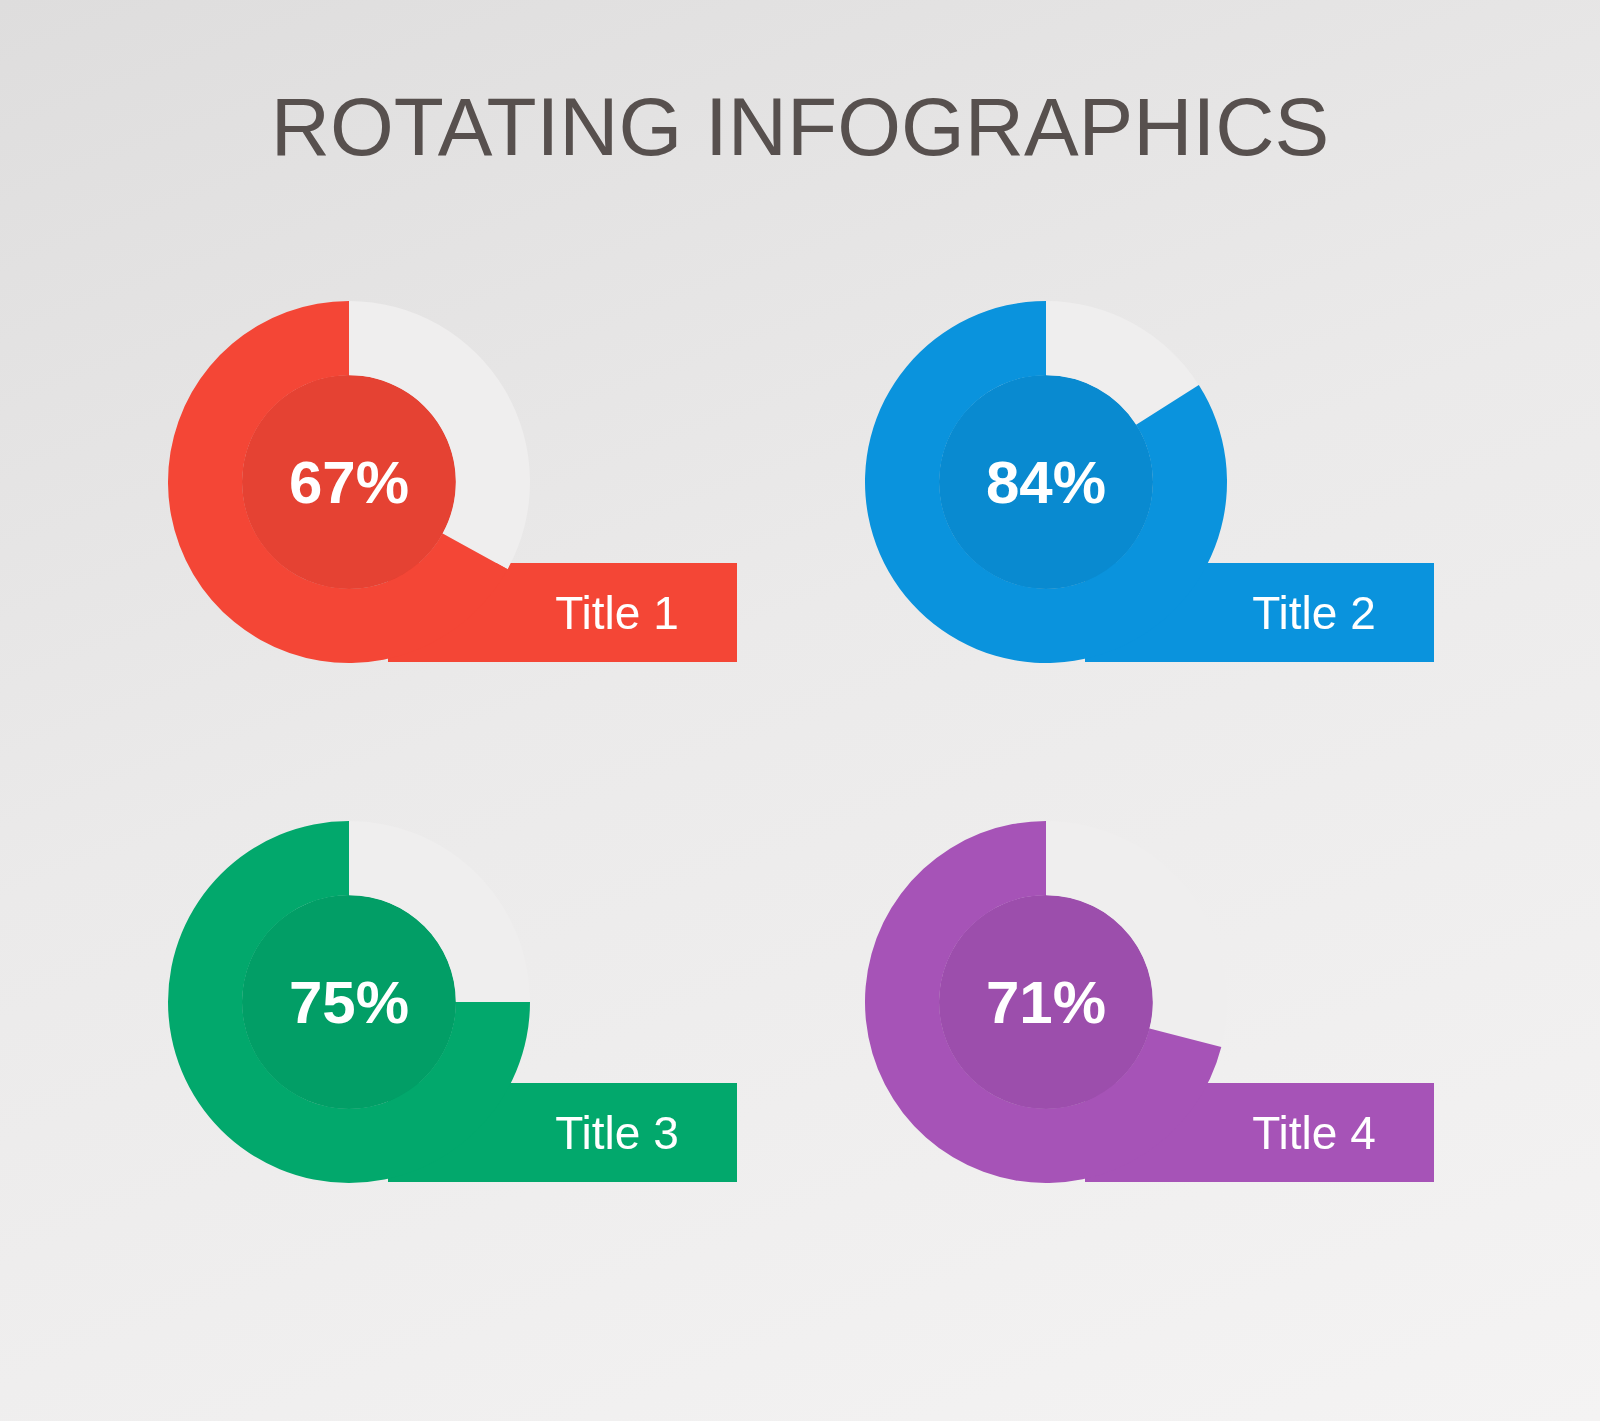  What do you see at coordinates (800, 127) in the screenshot?
I see `text: ROTATING INFOGRAPHICS` at bounding box center [800, 127].